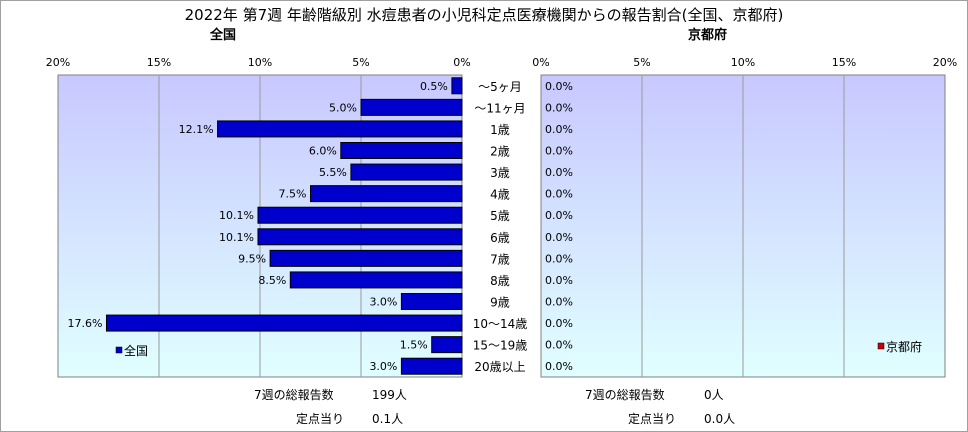 The width and height of the screenshot is (968, 432). Describe the element at coordinates (499, 108) in the screenshot. I see `category-label: ～11ヶ月` at that location.